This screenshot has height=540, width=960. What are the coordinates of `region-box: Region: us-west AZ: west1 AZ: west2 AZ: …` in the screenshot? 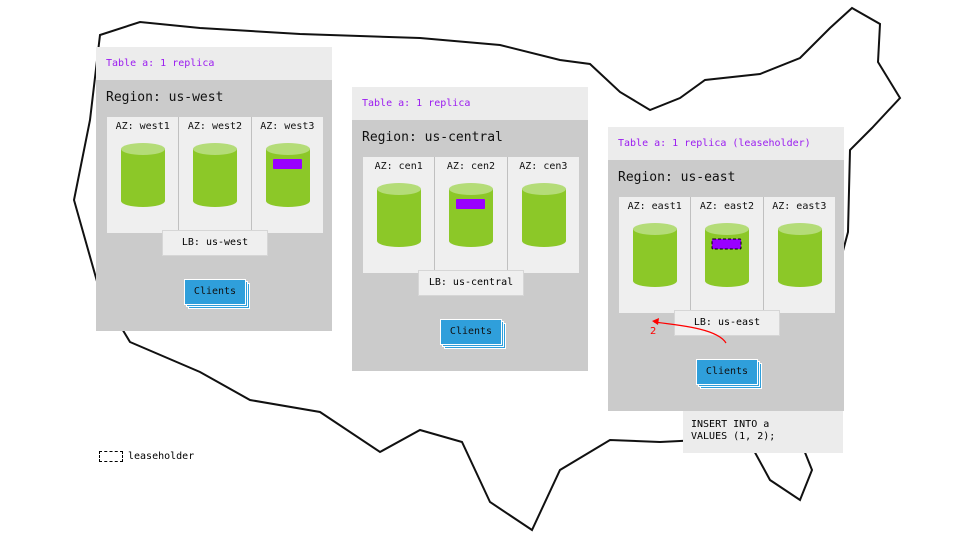 It's located at (214, 205).